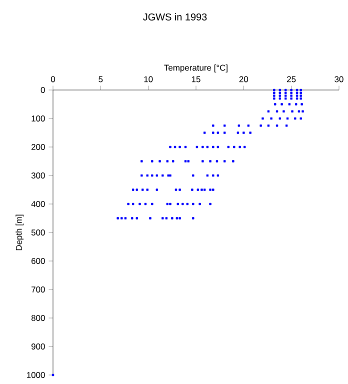  I want to click on y-tick-label: 900, so click(38, 347).